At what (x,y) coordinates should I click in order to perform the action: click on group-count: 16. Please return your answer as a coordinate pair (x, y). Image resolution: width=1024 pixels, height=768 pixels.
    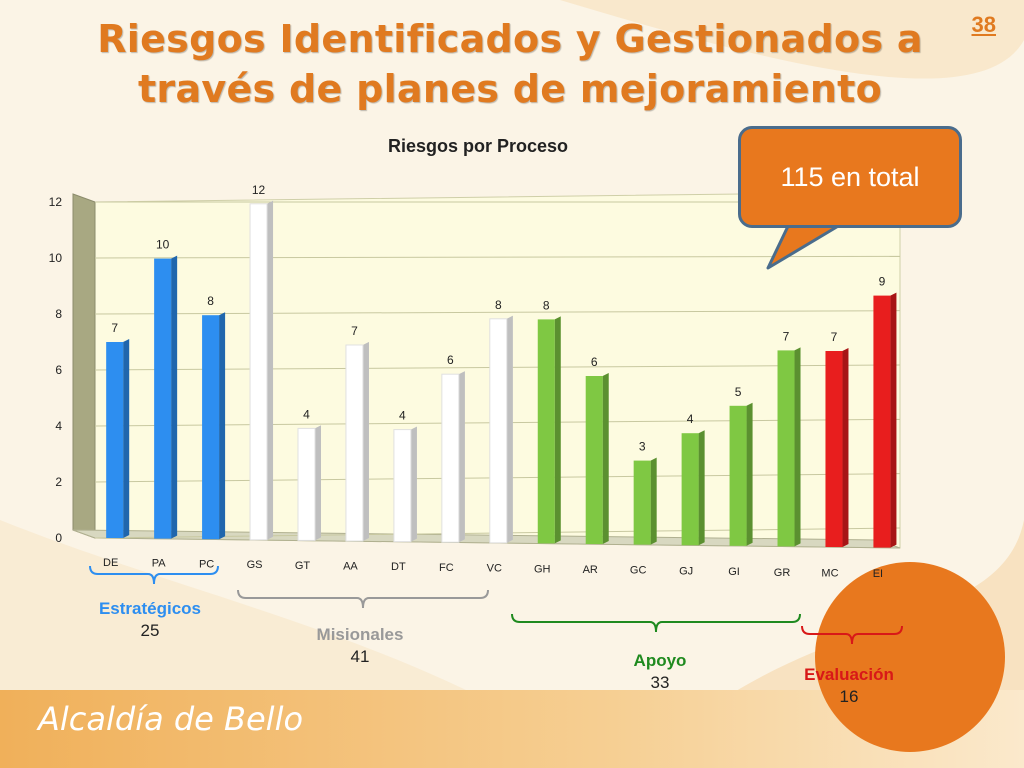
    Looking at the image, I should click on (849, 696).